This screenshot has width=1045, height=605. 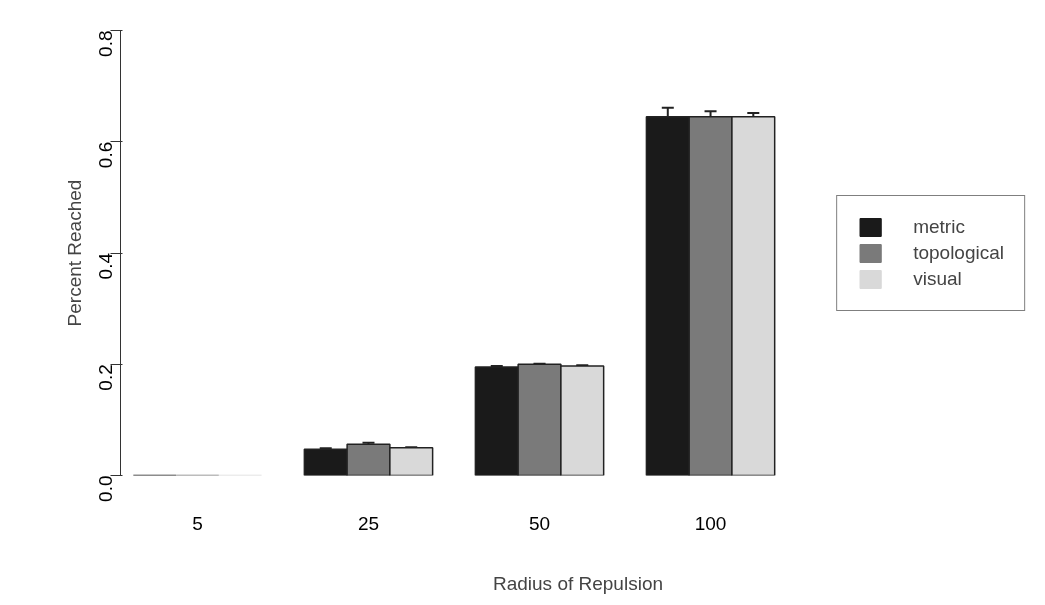 I want to click on y-tick-label: 0.8, so click(x=105, y=43).